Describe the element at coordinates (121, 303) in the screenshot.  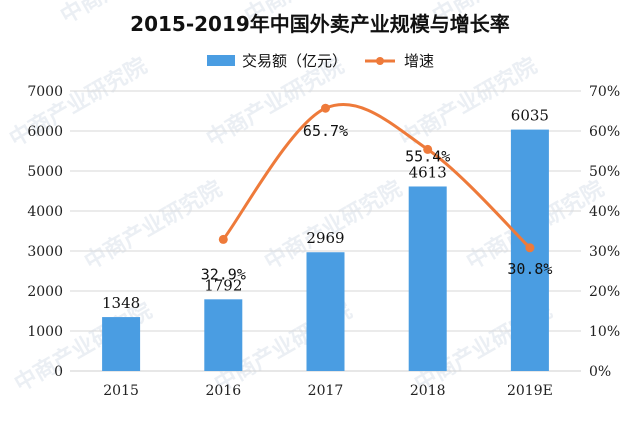
I see `bar-value-label-2015: 1348` at that location.